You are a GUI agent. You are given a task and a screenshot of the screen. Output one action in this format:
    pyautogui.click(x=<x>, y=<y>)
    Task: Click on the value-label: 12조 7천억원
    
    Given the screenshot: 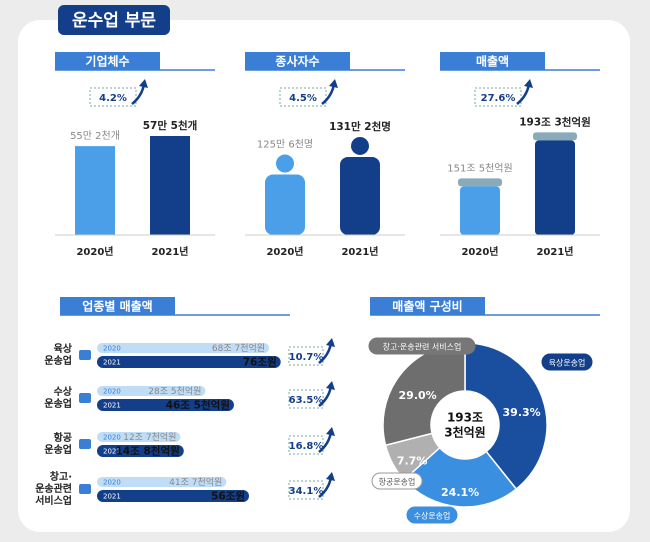 What is the action you would take?
    pyautogui.click(x=149, y=437)
    